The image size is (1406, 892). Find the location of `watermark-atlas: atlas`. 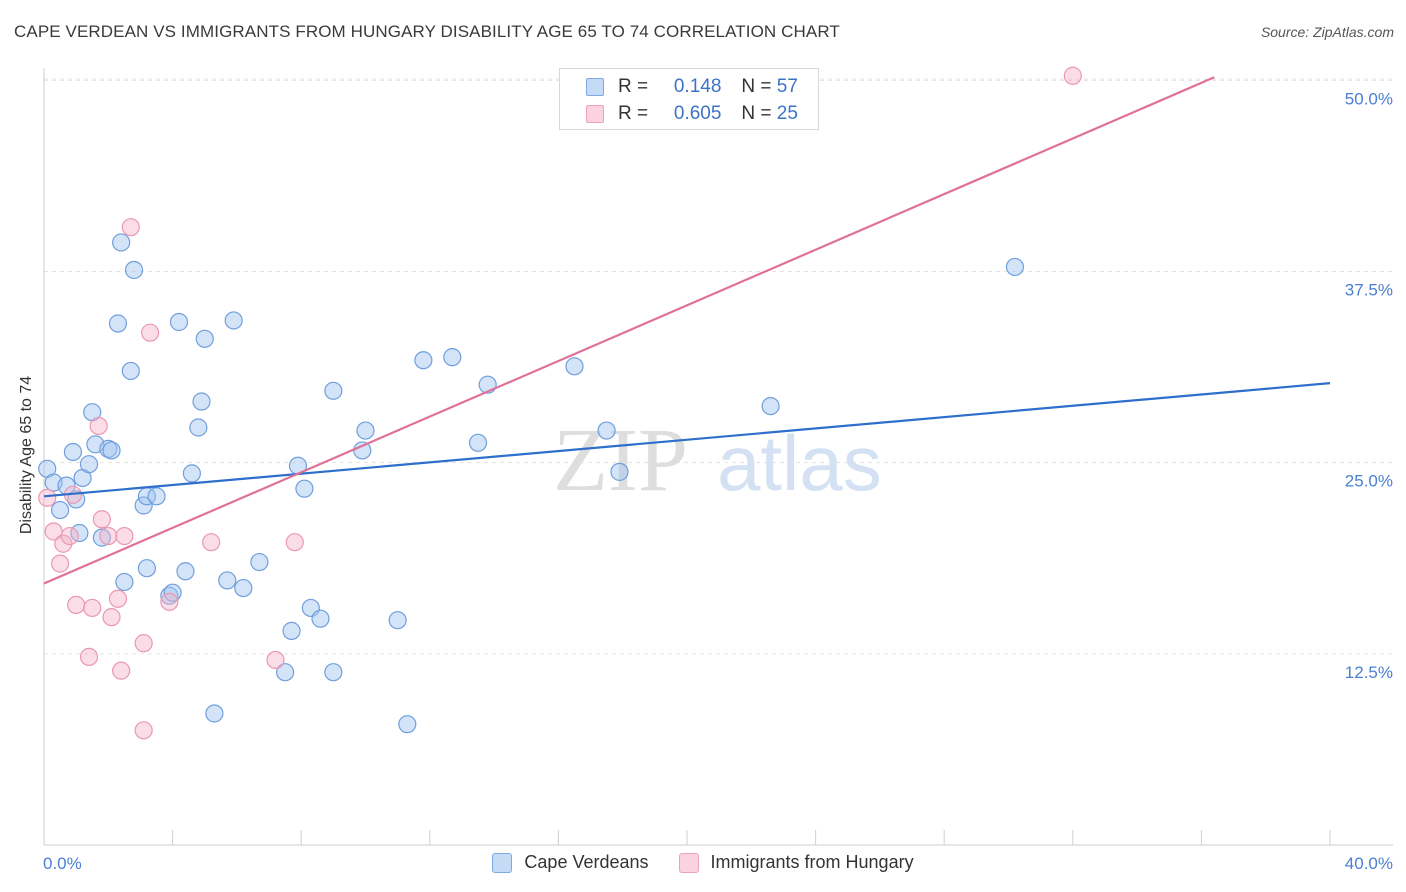

watermark-atlas: atlas is located at coordinates (799, 463).